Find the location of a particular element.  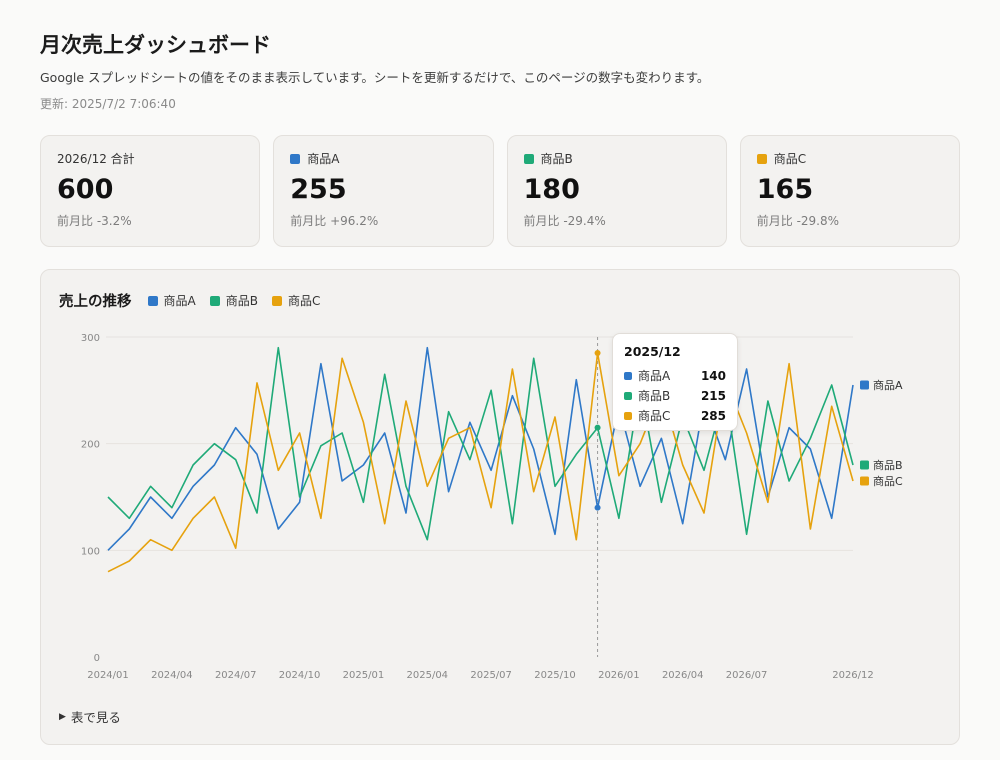

tooltip-series-name: 商品A is located at coordinates (654, 376).